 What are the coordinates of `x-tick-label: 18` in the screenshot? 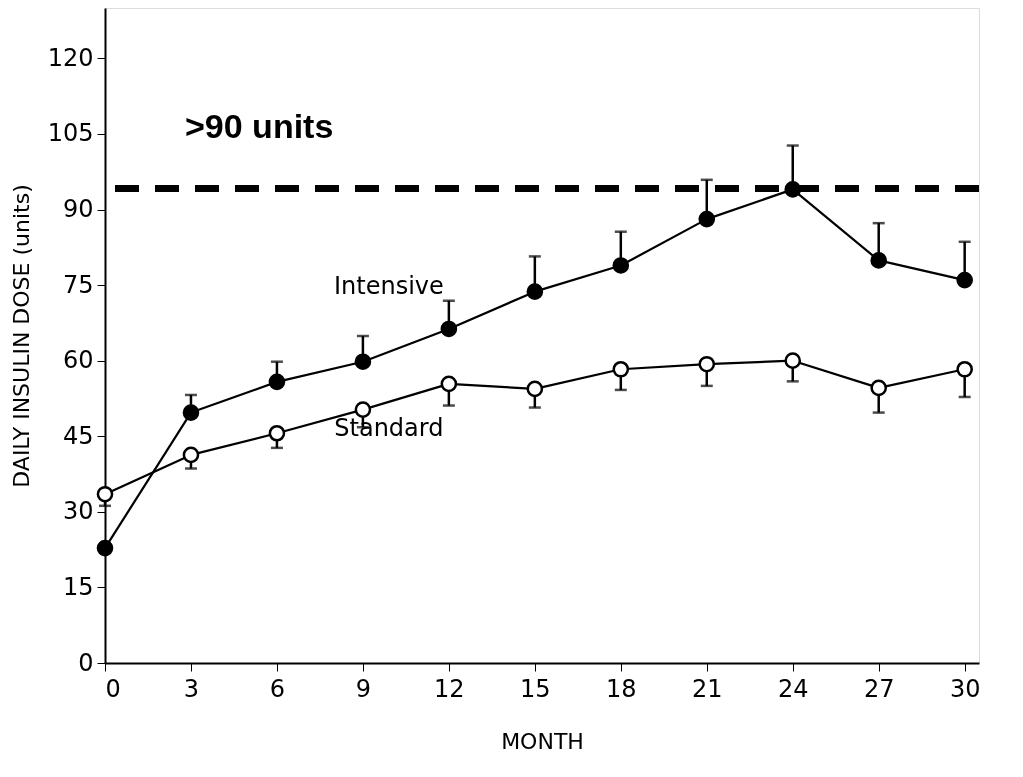 It's located at (621, 688).